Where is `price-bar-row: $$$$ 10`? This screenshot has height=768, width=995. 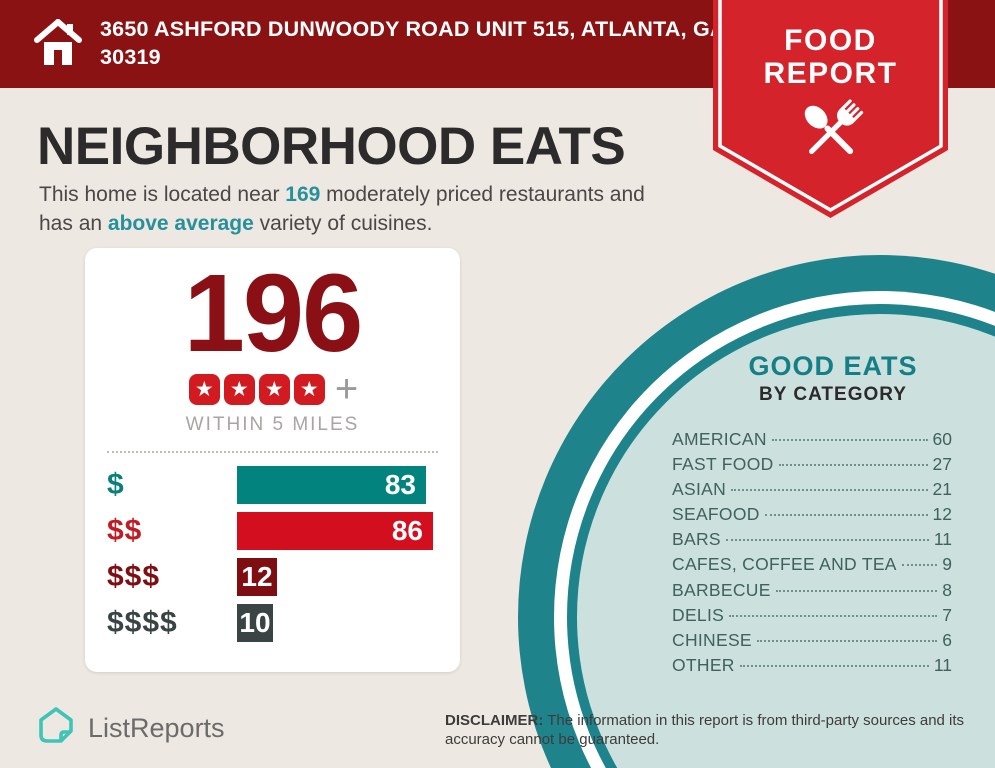
price-bar-row: $$$$ 10 is located at coordinates (272, 623).